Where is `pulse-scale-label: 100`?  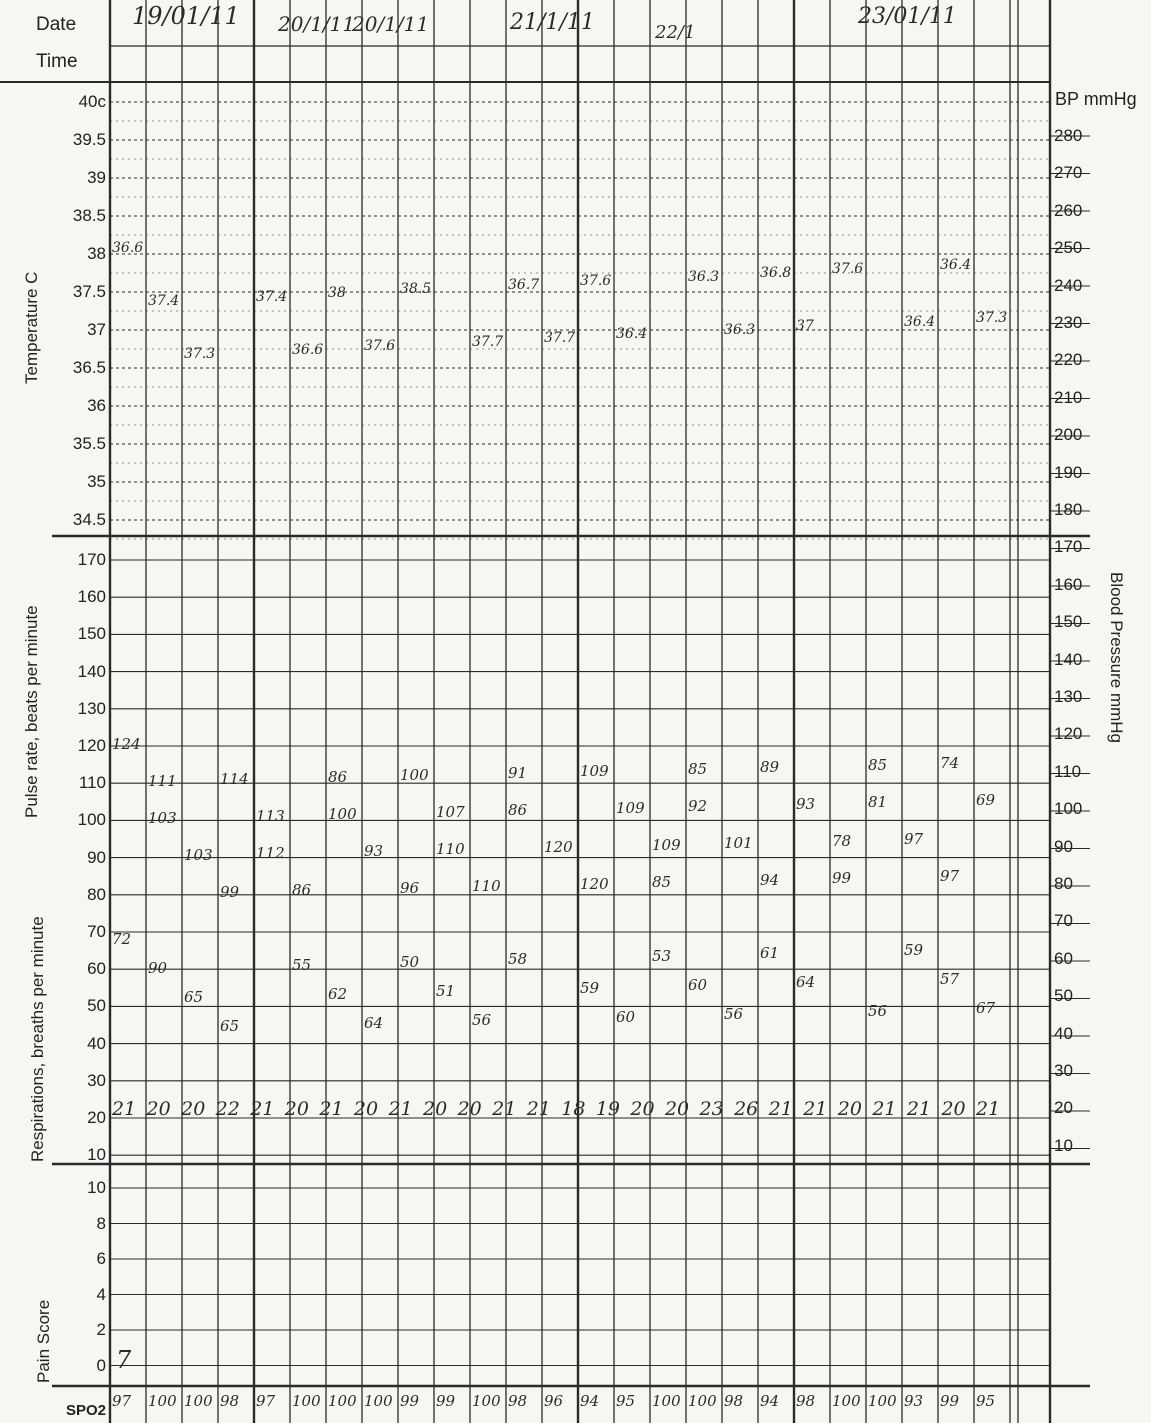 pulse-scale-label: 100 is located at coordinates (91, 820).